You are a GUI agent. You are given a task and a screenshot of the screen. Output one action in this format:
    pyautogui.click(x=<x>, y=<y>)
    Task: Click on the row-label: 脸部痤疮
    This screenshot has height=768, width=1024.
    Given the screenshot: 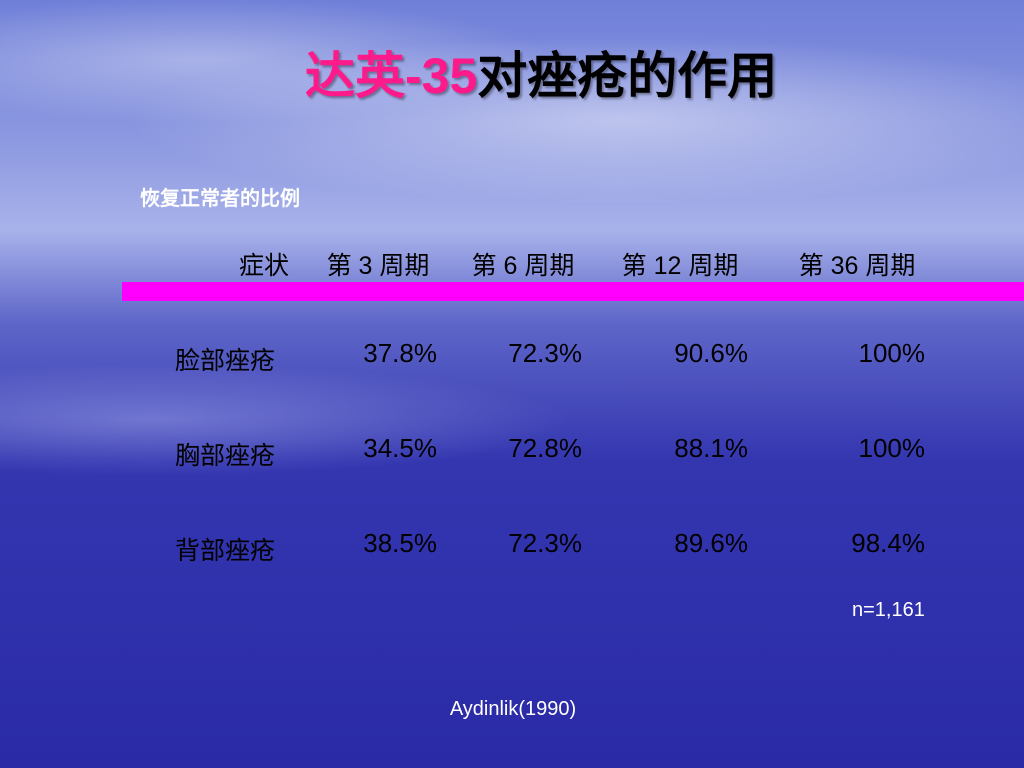 What is the action you would take?
    pyautogui.click(x=225, y=361)
    